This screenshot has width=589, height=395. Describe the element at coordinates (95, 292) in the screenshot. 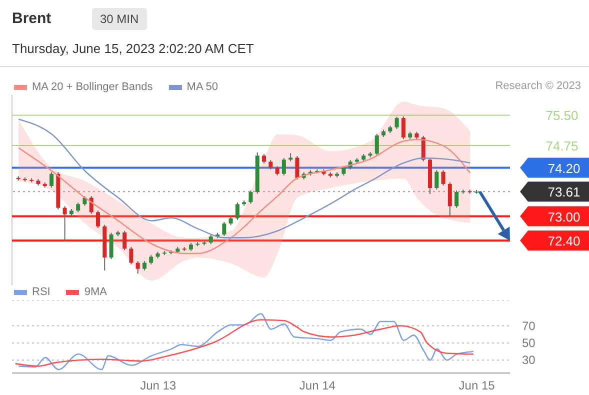

I see `legend-label: 9MA` at that location.